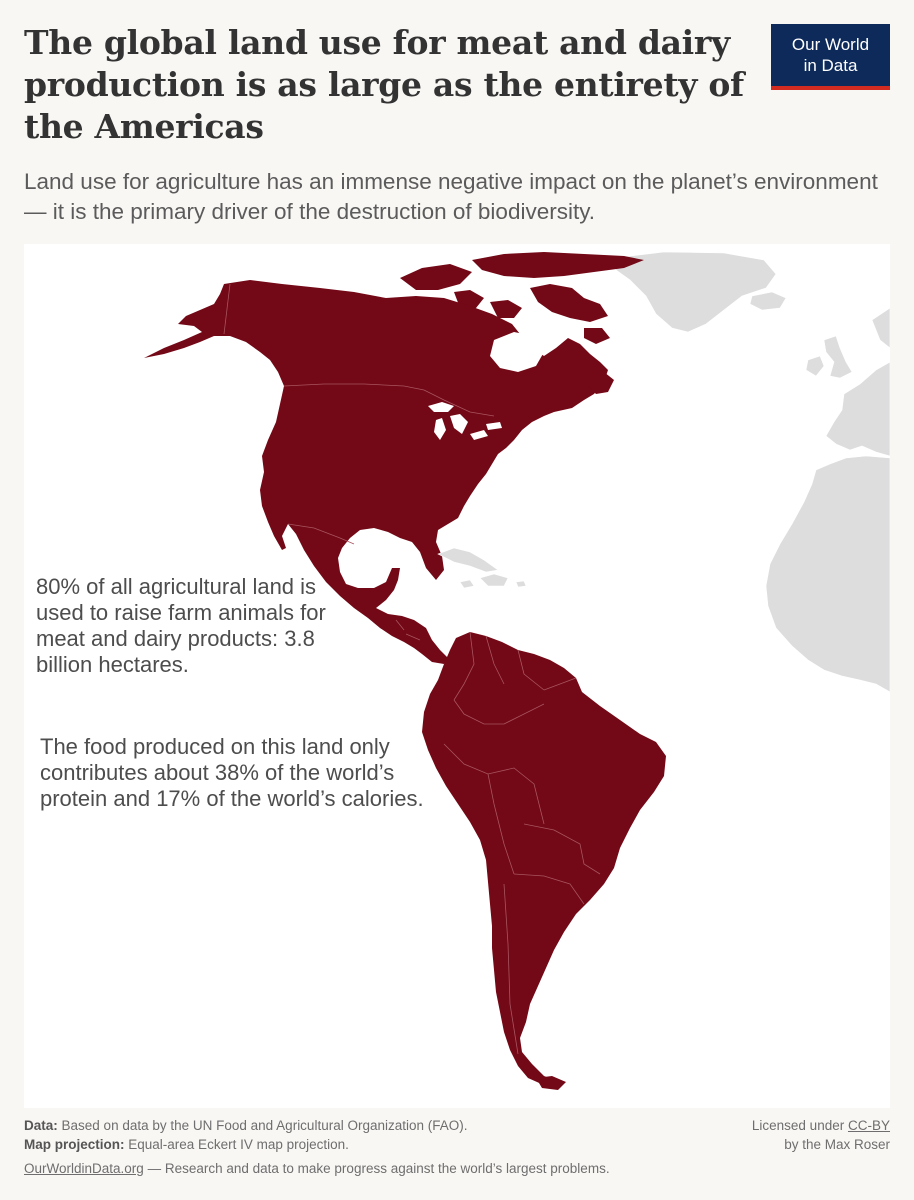  What do you see at coordinates (827, 574) in the screenshot?
I see `africa` at bounding box center [827, 574].